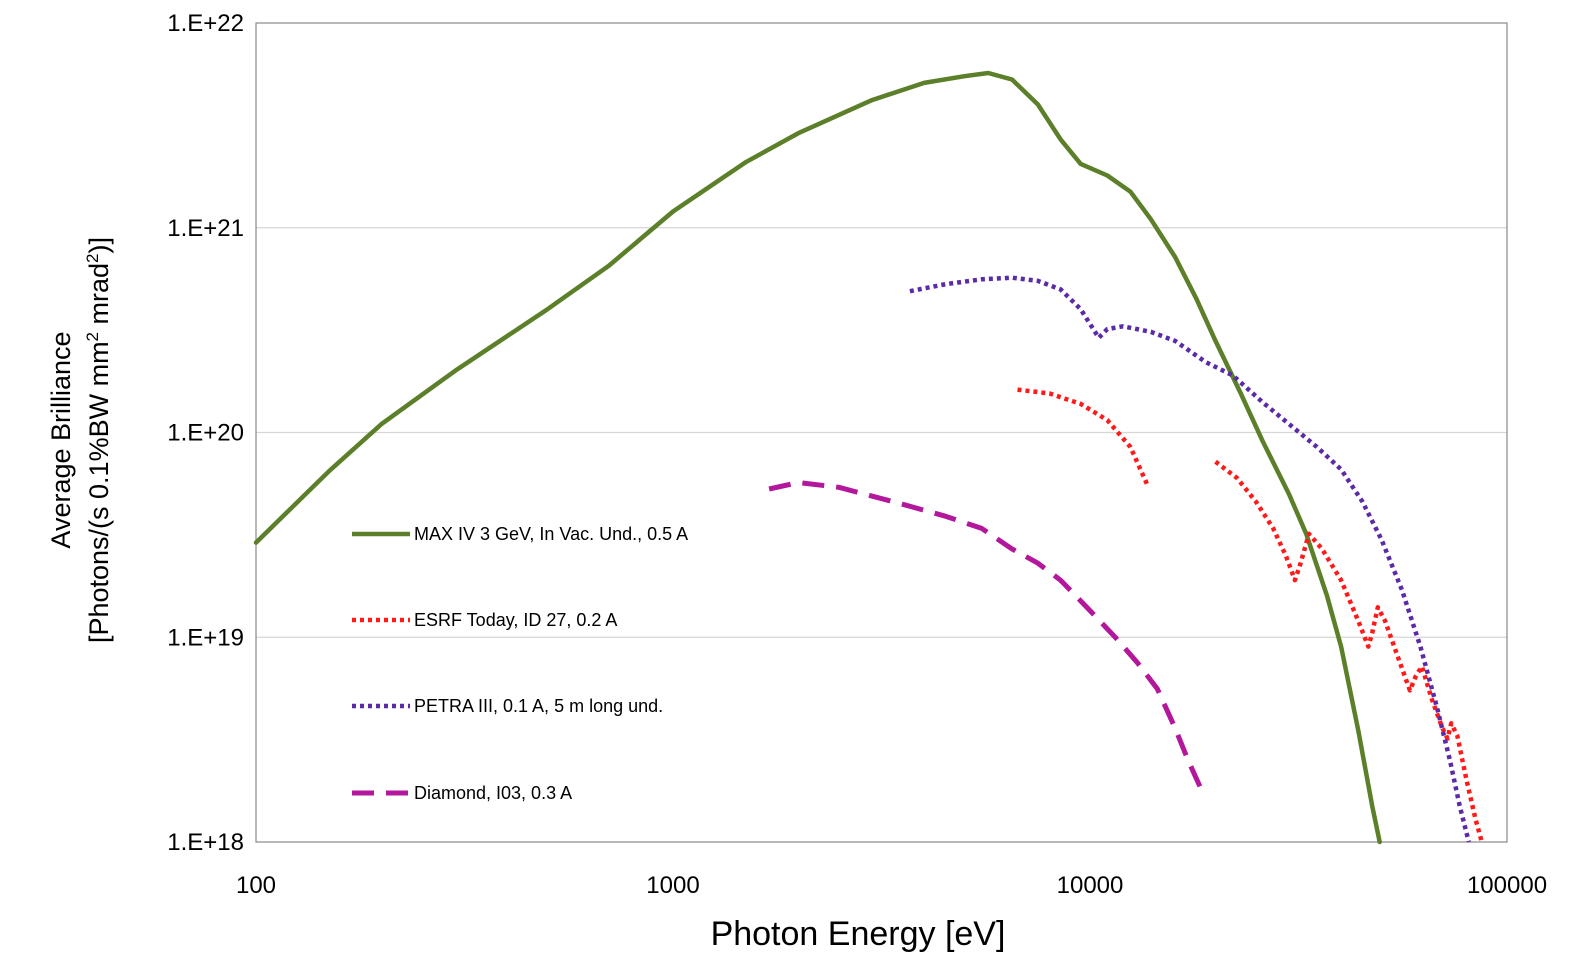 Image resolution: width=1577 pixels, height=962 pixels. Describe the element at coordinates (99, 492) in the screenshot. I see `y-axis-title-prefix: [Photons/(s 0.1%BW mm` at that location.